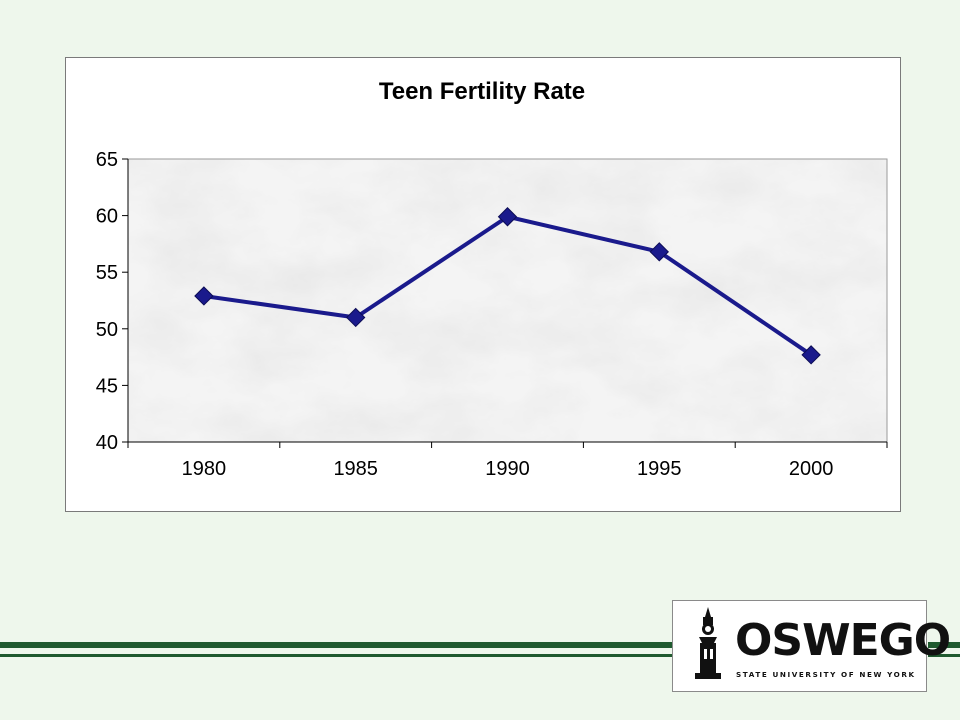  What do you see at coordinates (944, 645) in the screenshot?
I see `footer-rule-thick-right` at bounding box center [944, 645].